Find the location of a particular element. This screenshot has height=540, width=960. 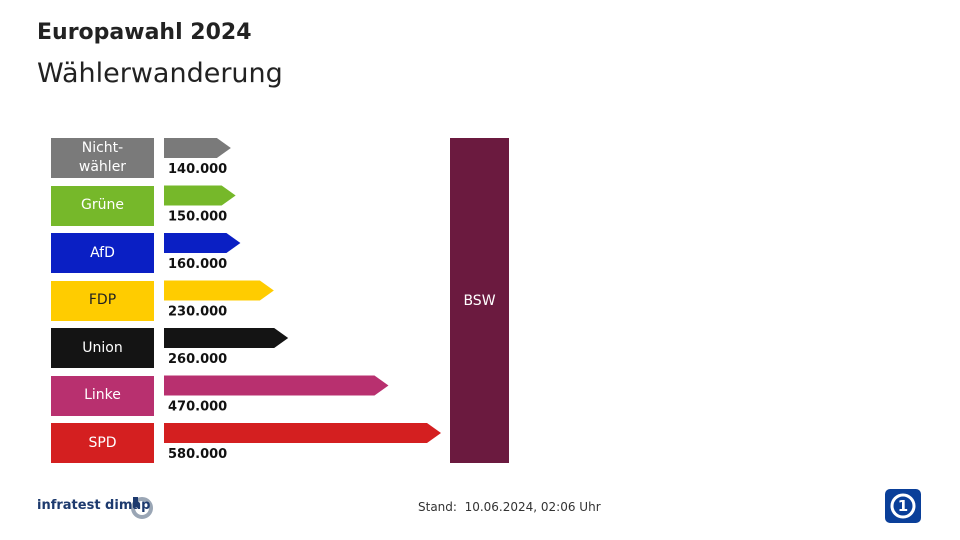

category-box: SPD is located at coordinates (102, 443).